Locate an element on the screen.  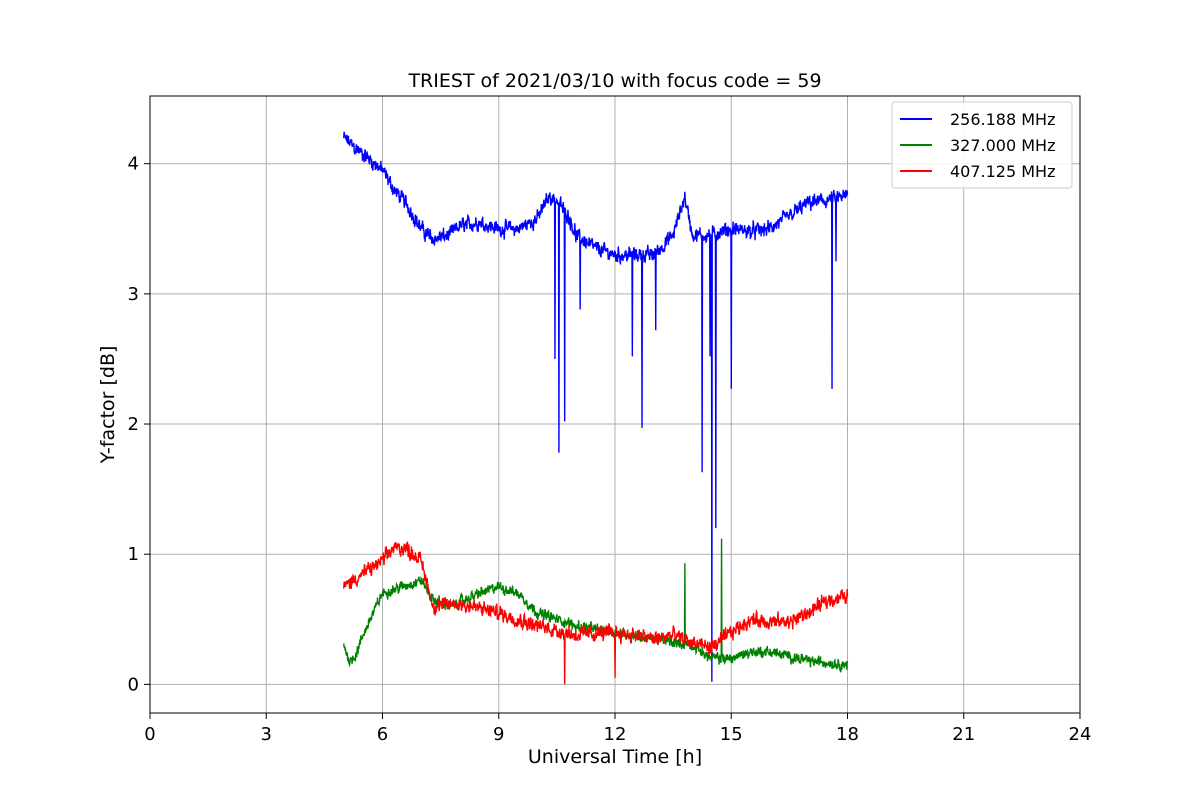
x-tick-label: 12 is located at coordinates (615, 734).